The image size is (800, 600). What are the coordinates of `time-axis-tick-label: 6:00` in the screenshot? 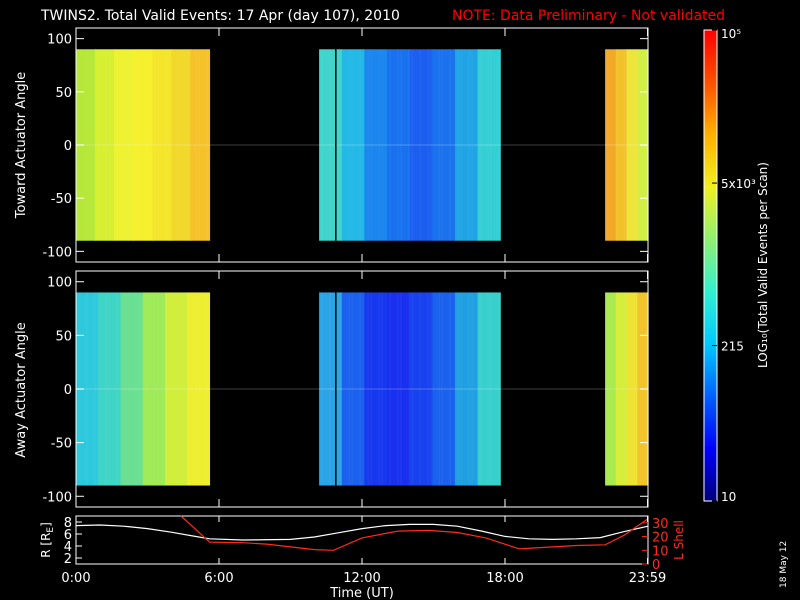 It's located at (218, 578).